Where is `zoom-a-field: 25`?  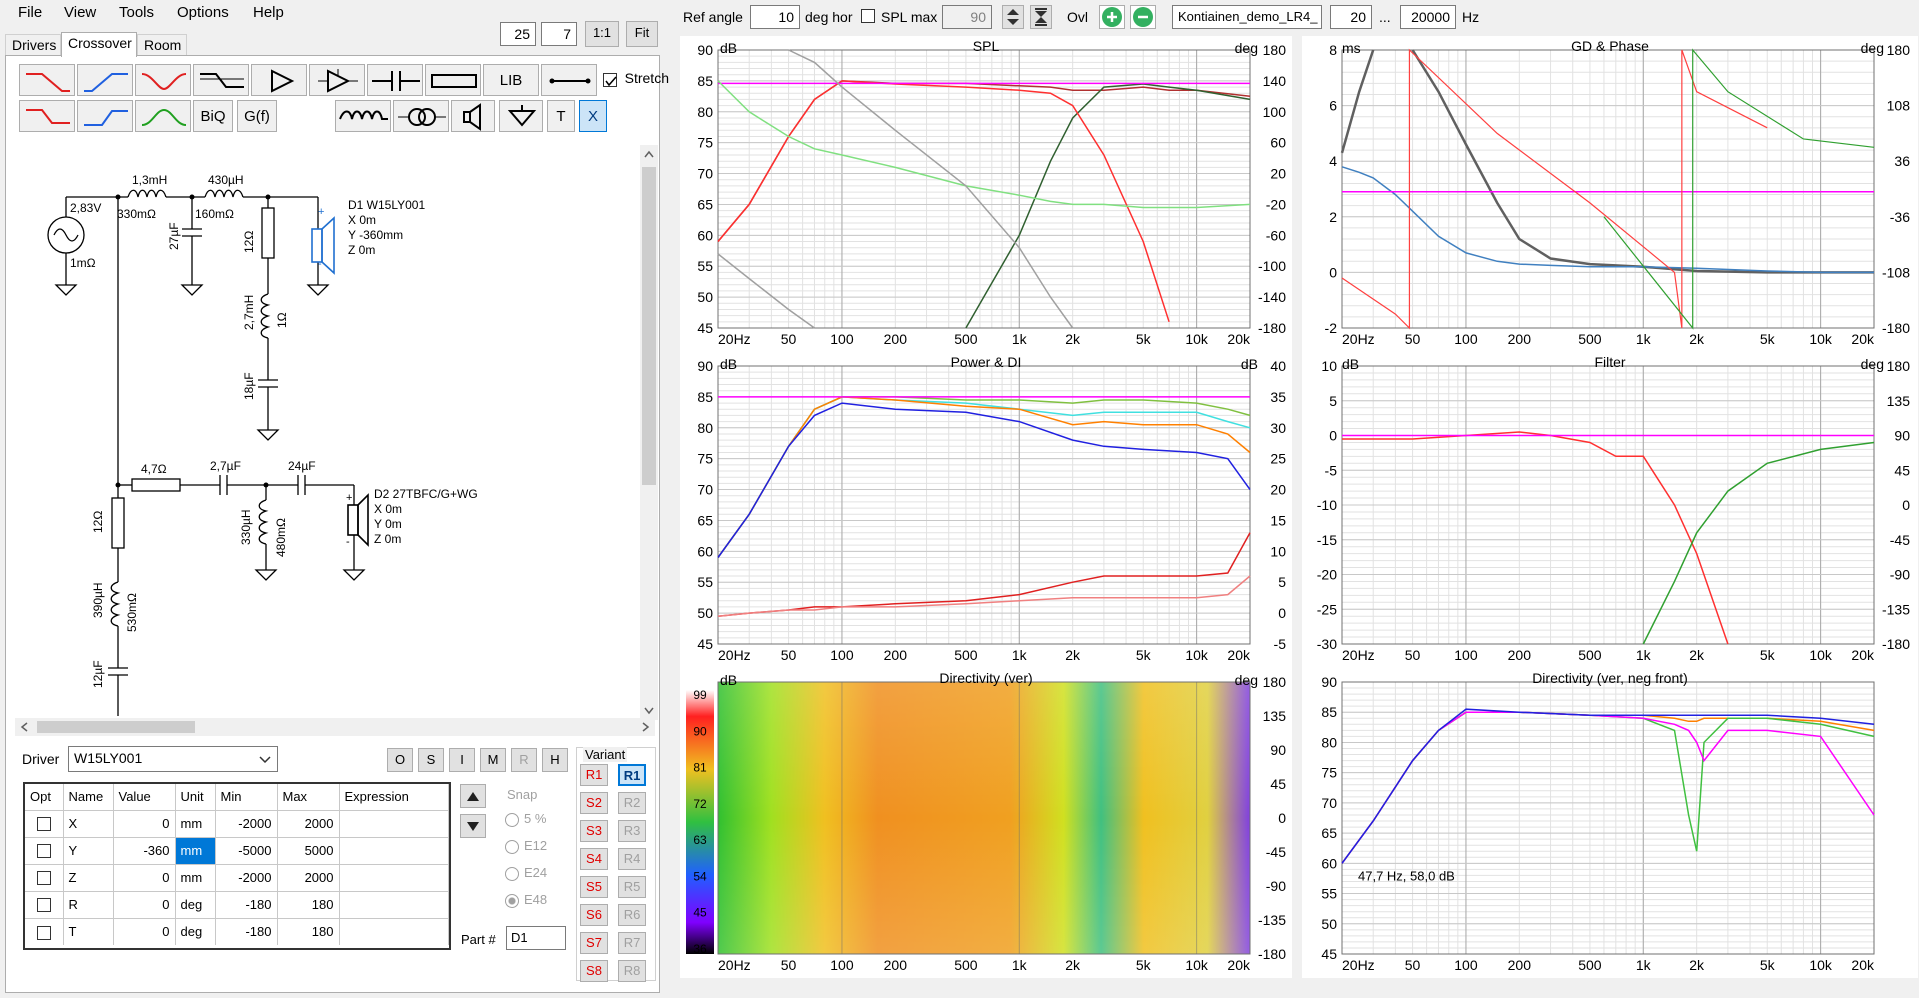
zoom-a-field: 25 is located at coordinates (518, 34).